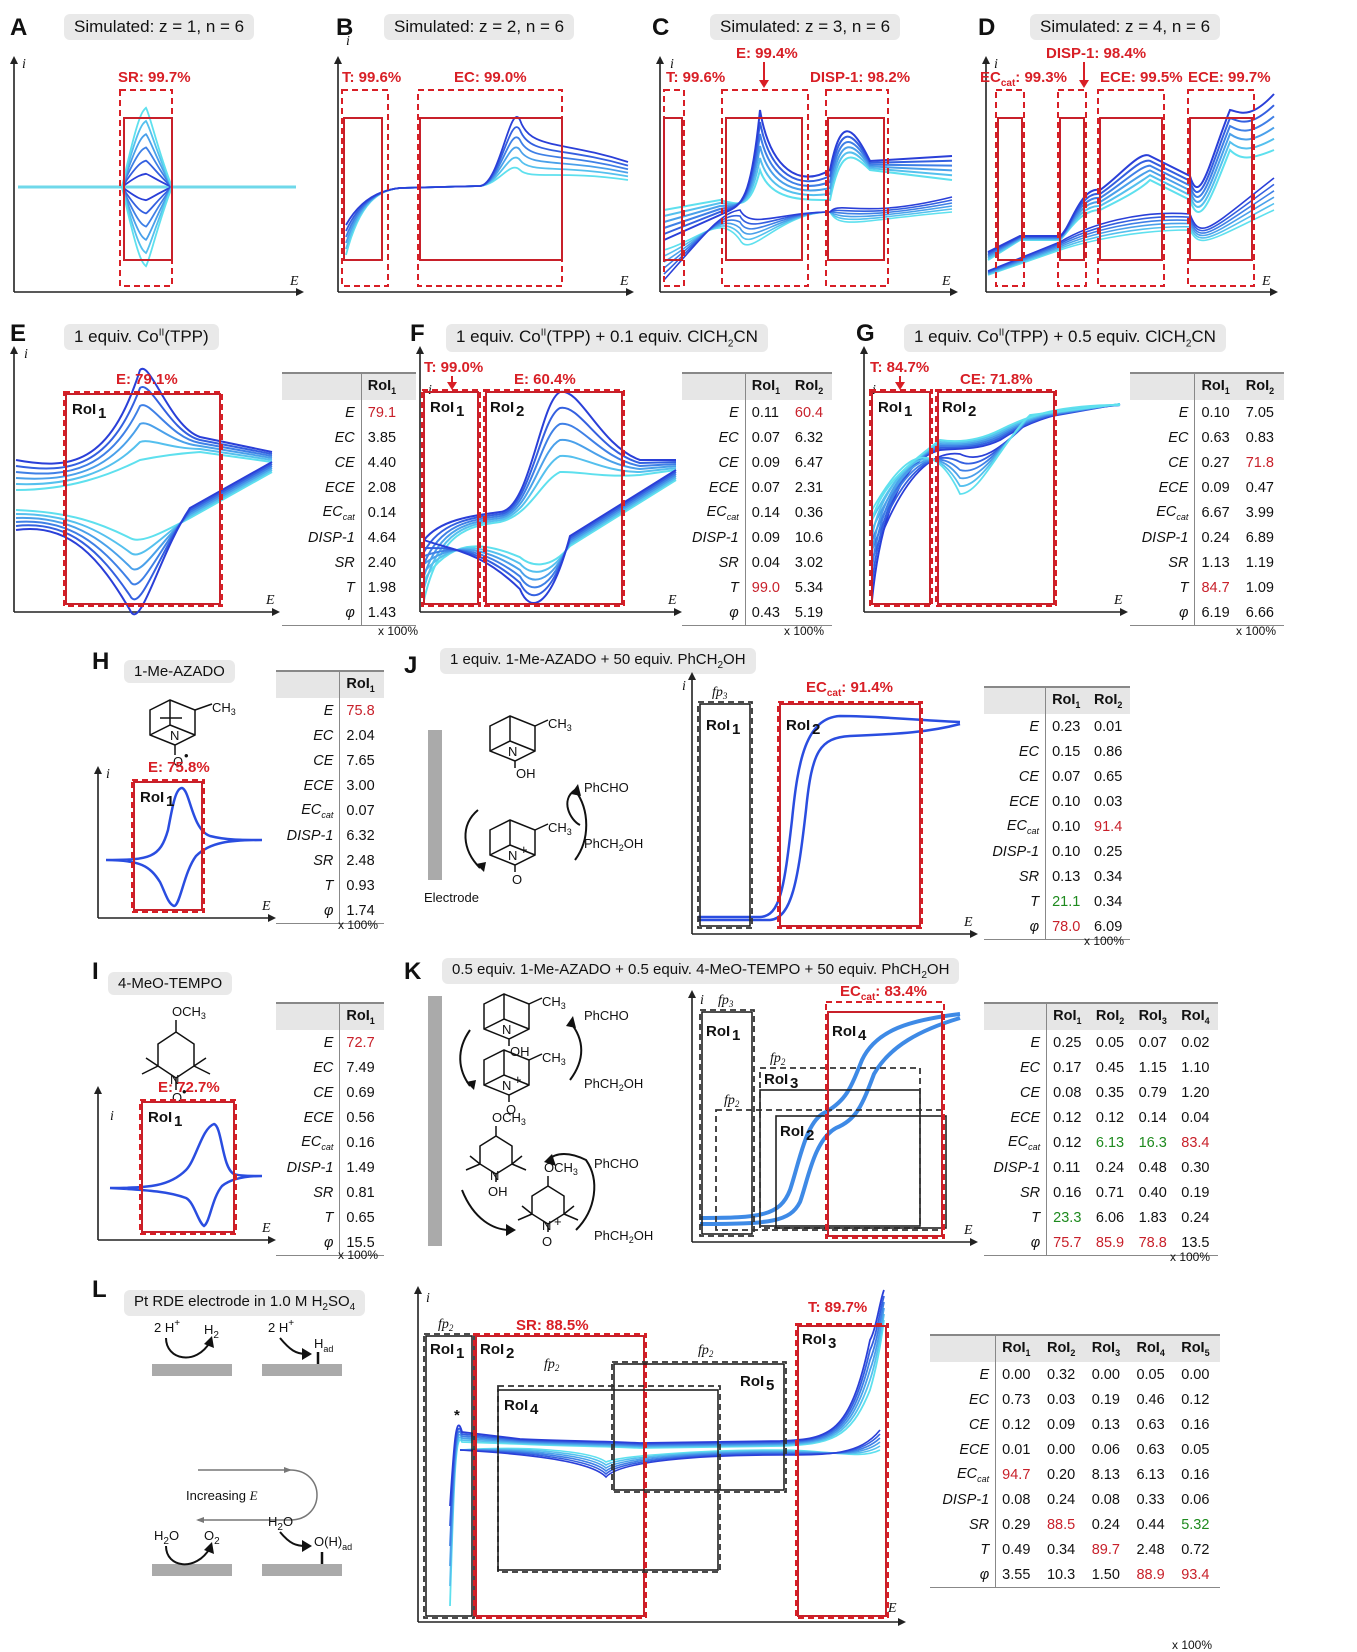 Image resolution: width=1357 pixels, height=1652 pixels. What do you see at coordinates (810, 613) in the screenshot?
I see `cell: 5.19` at bounding box center [810, 613].